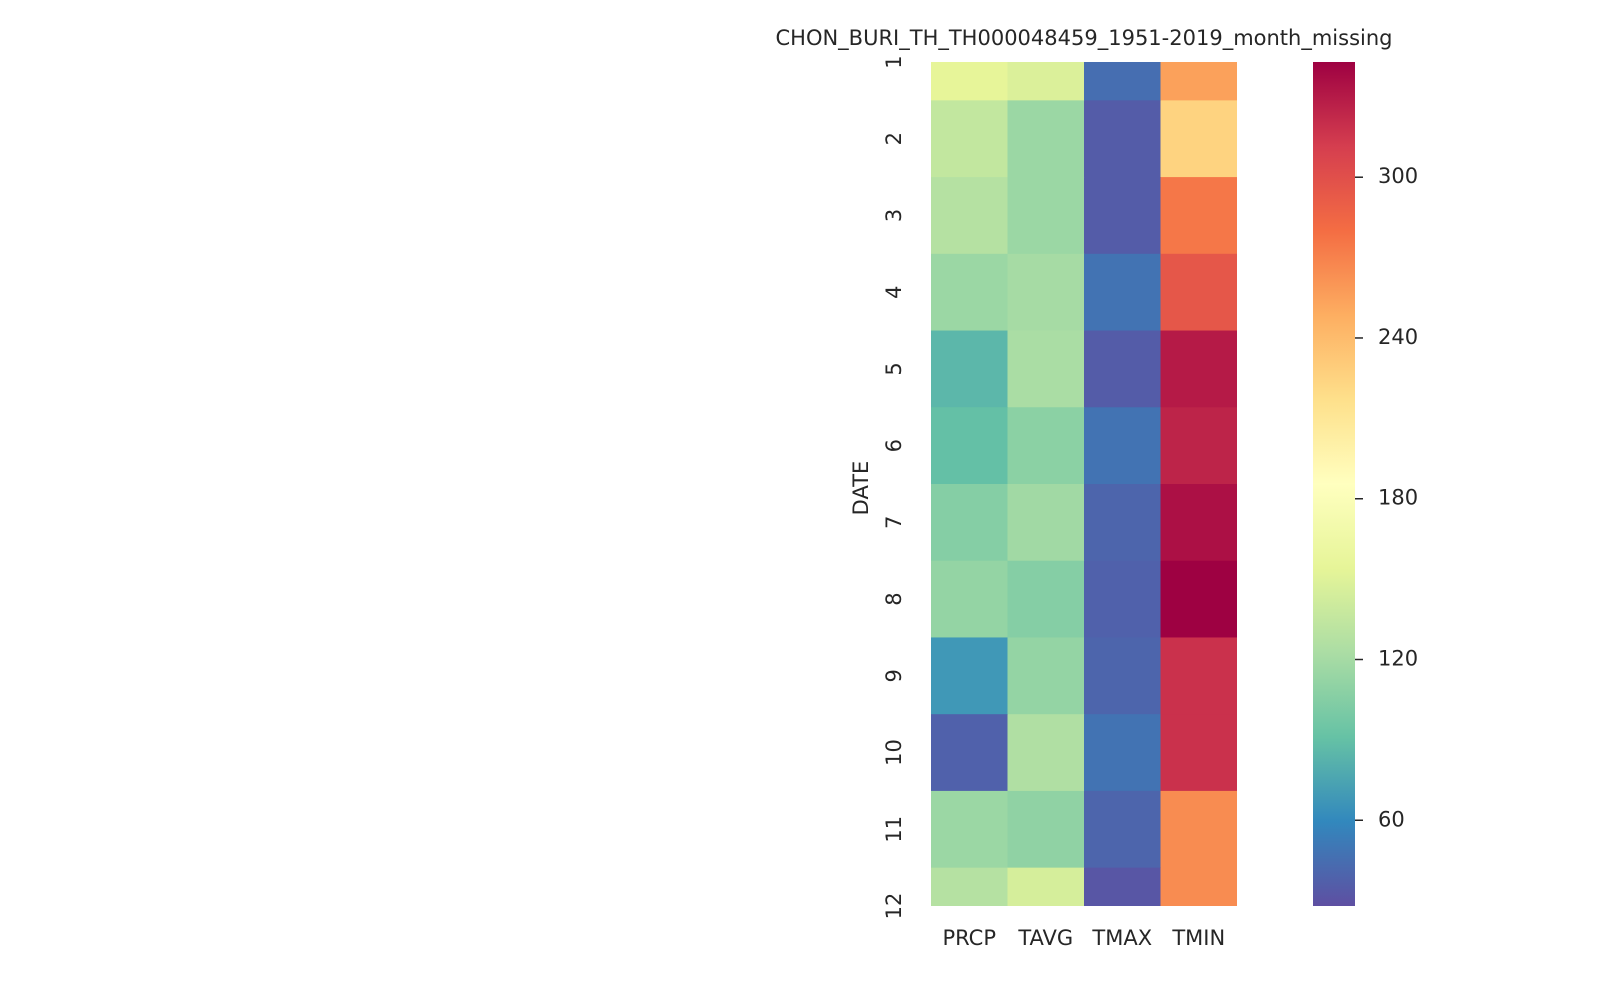  What do you see at coordinates (894, 368) in the screenshot?
I see `y-tick-label: 5` at bounding box center [894, 368].